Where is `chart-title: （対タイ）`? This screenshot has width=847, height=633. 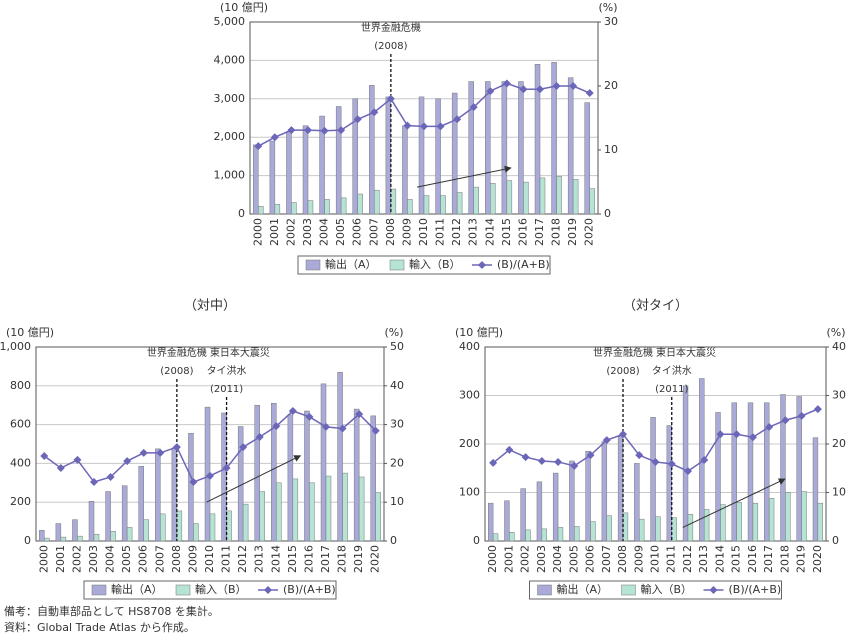
chart-title: （対タイ） is located at coordinates (655, 306).